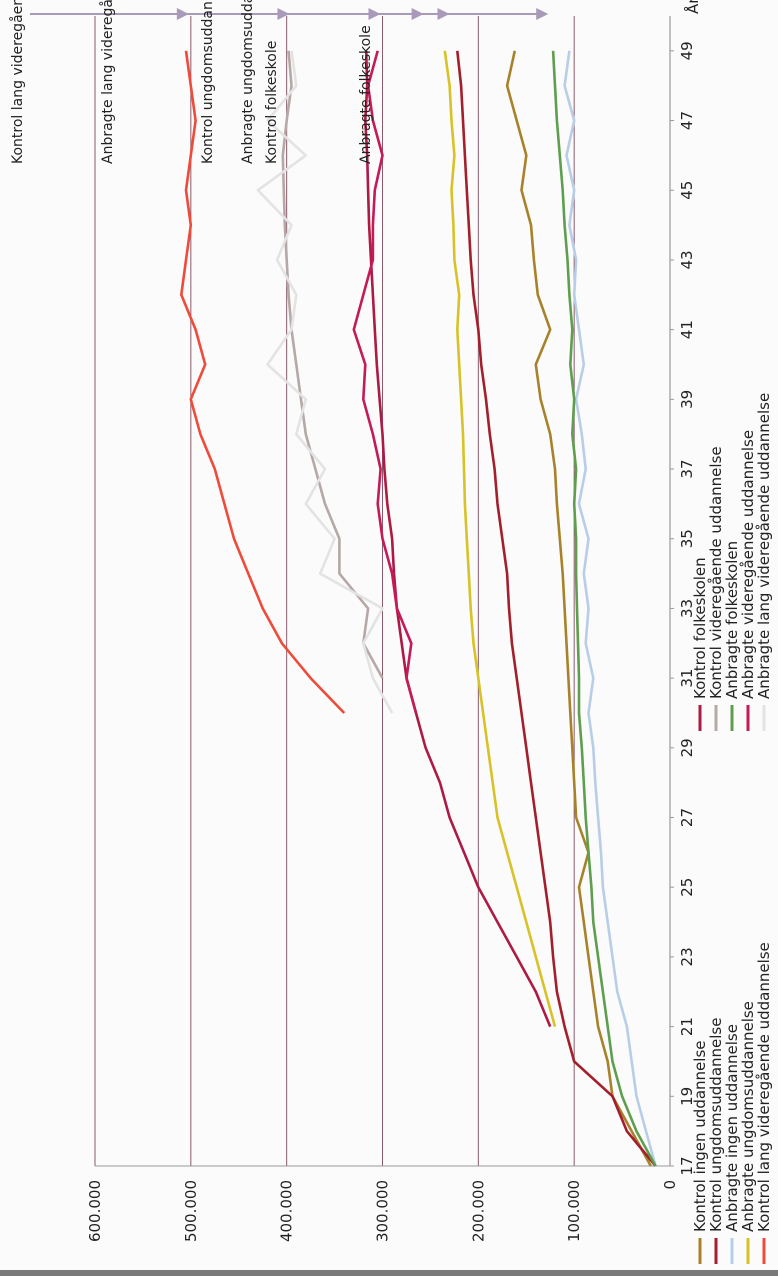 This screenshot has height=1276, width=778. What do you see at coordinates (748, 1116) in the screenshot?
I see `legend-label: Anbragte ungdomsuddannelse` at bounding box center [748, 1116].